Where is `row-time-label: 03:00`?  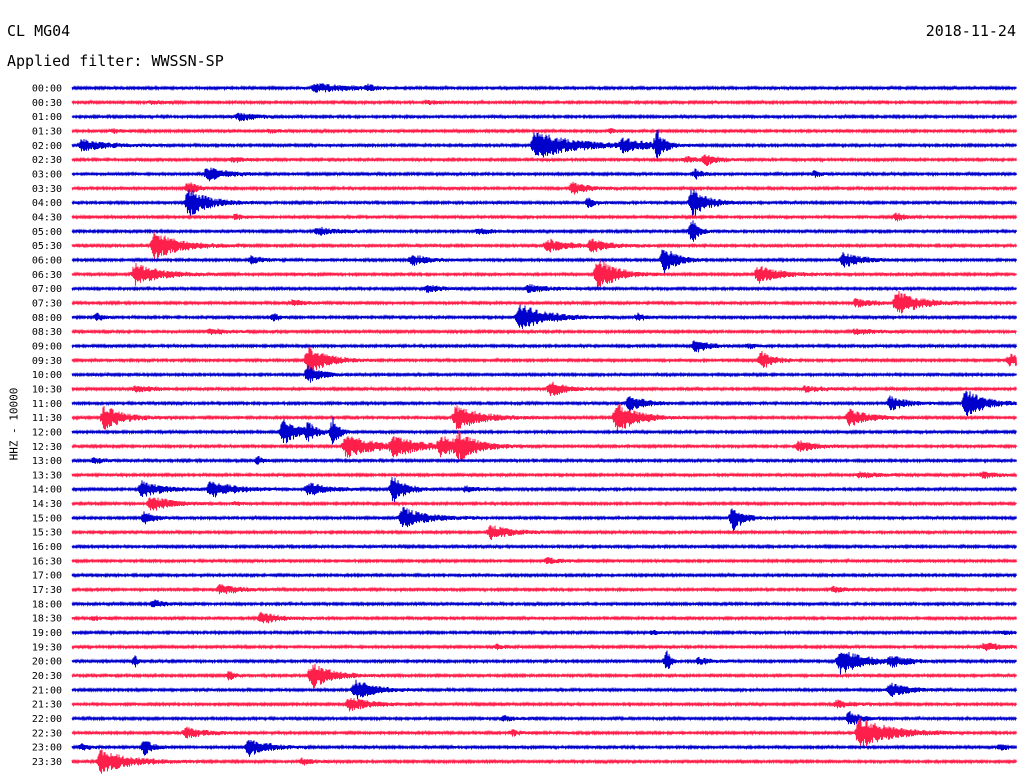
row-time-label: 03:00 is located at coordinates (47, 174).